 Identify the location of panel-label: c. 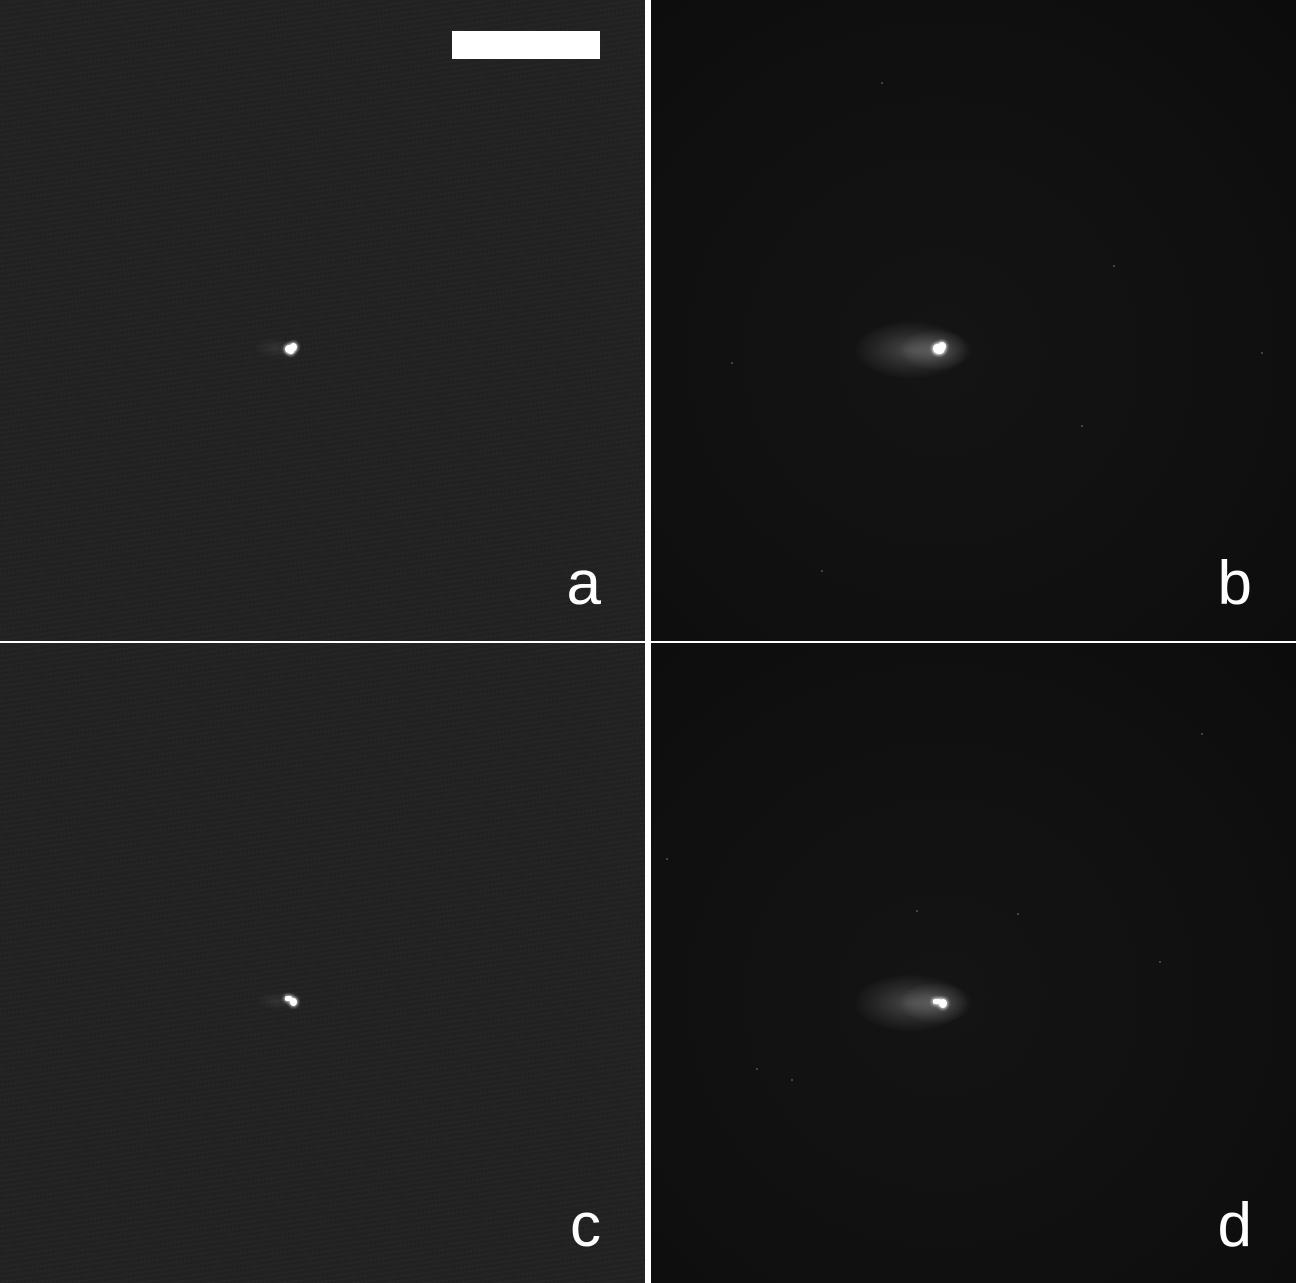
(585, 1225).